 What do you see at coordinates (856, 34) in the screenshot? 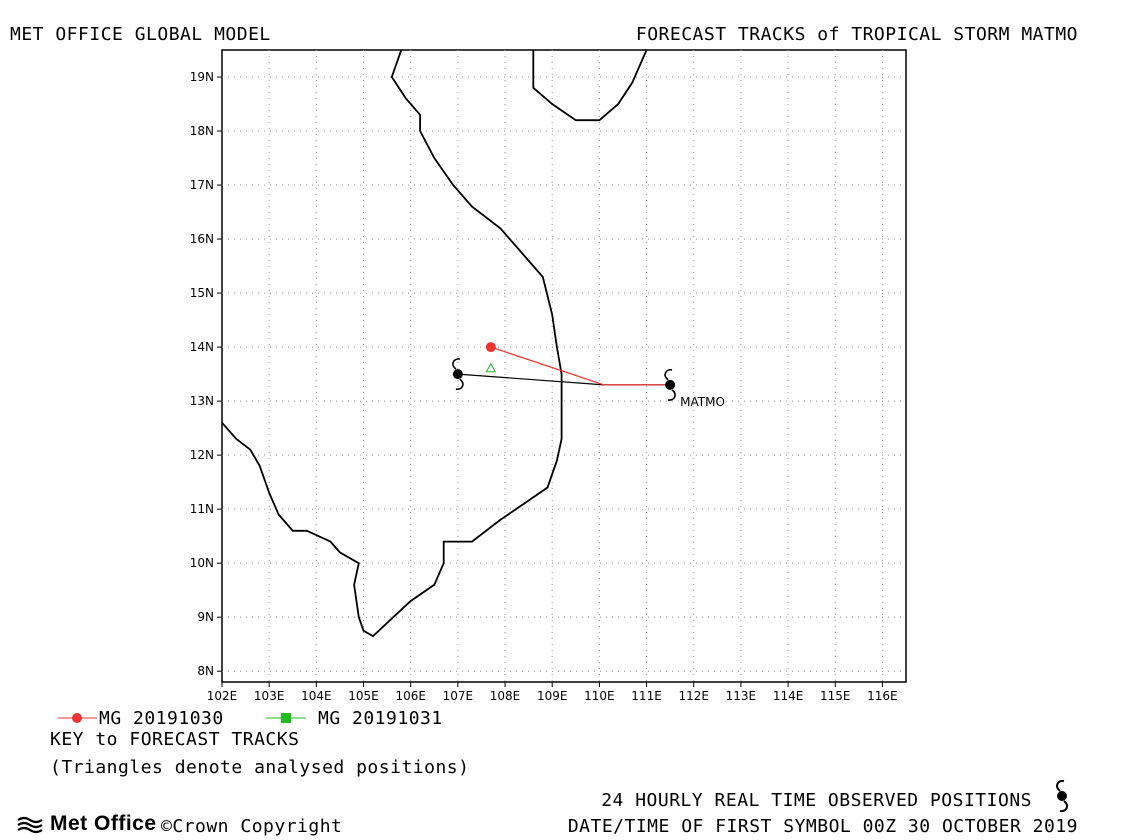
I see `chart-title: FORECAST TRACKS of TROPICAL STORM MATMO` at bounding box center [856, 34].